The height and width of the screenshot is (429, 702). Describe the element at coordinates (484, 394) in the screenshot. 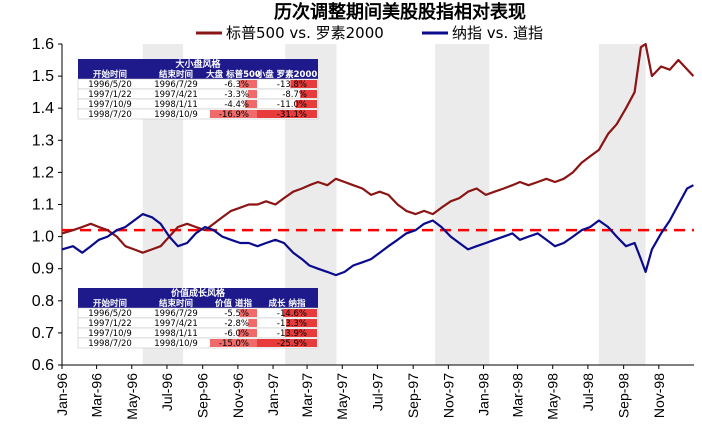

I see `x-tick-label: Jan-98` at that location.